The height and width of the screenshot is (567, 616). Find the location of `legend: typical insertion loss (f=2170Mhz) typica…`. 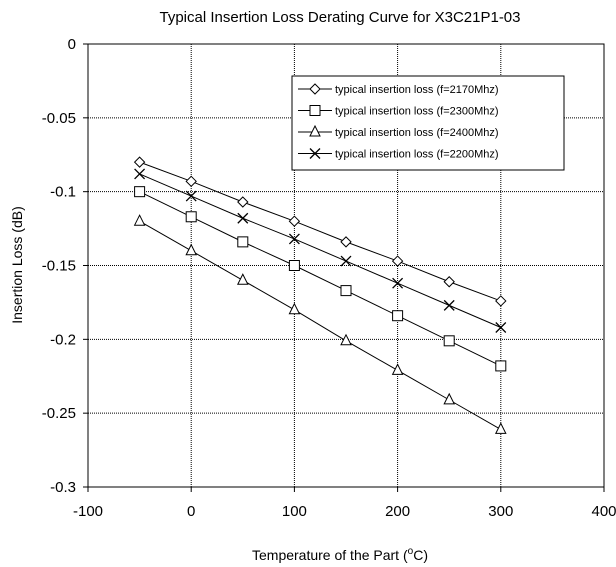

legend: typical insertion loss (f=2170Mhz) typica… is located at coordinates (428, 123).